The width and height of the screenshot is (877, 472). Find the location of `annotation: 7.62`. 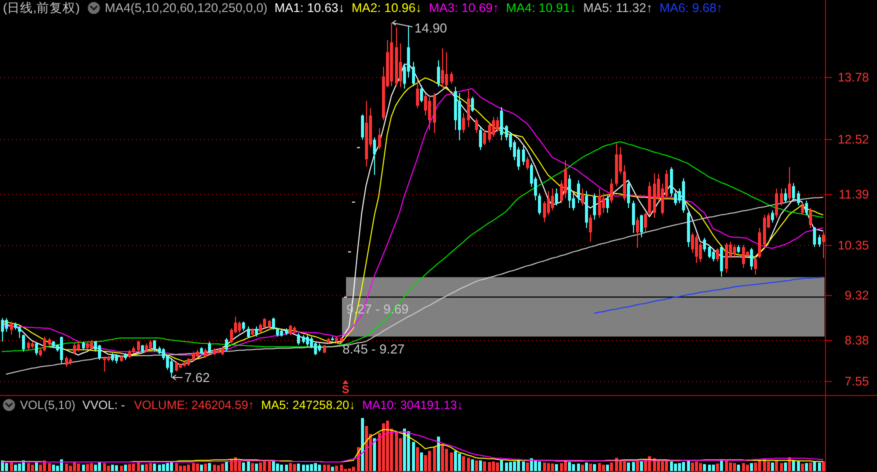

annotation: 7.62 is located at coordinates (197, 377).